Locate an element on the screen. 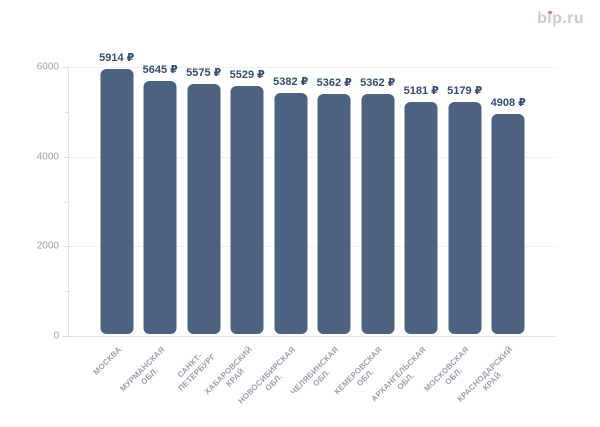 The image size is (600, 427). bar-value-label: 5914 ₽ is located at coordinates (117, 57).